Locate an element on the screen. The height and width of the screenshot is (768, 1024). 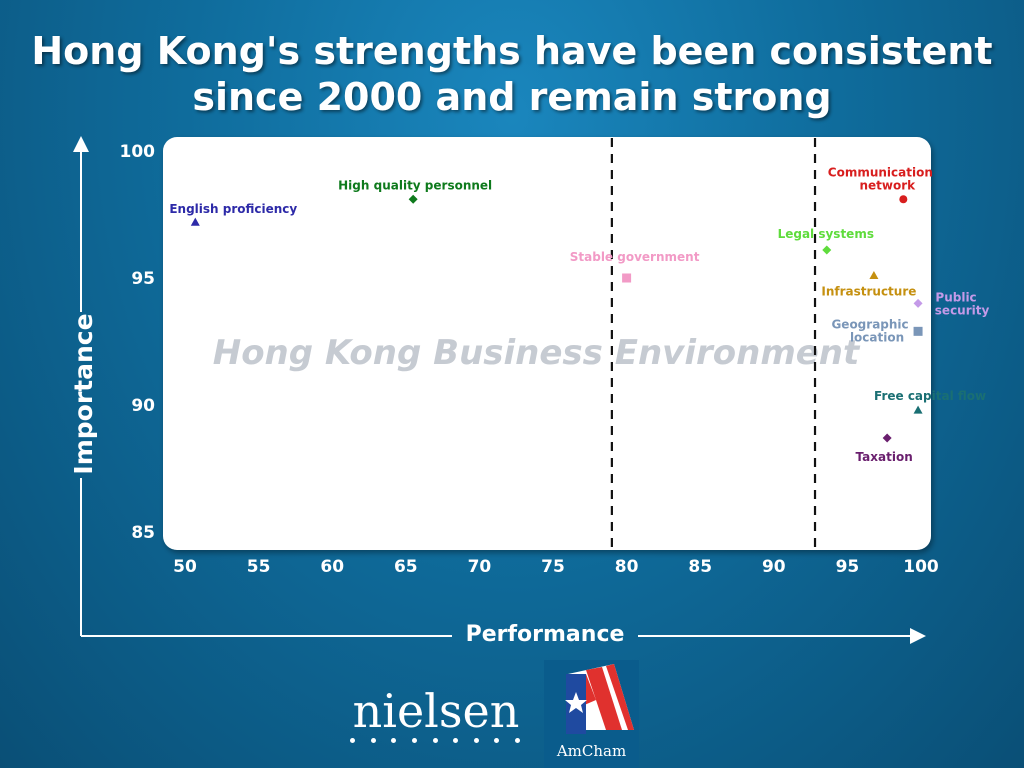
nielsen-logo-text: nielsen is located at coordinates (436, 711).